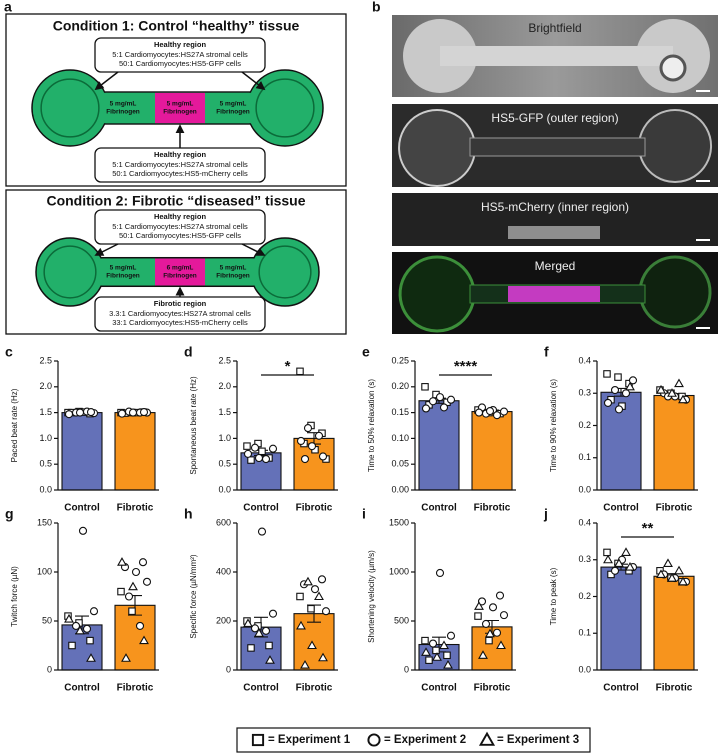  What do you see at coordinates (553, 596) in the screenshot?
I see `y-axis-label: Time to peak (s)` at bounding box center [553, 596].